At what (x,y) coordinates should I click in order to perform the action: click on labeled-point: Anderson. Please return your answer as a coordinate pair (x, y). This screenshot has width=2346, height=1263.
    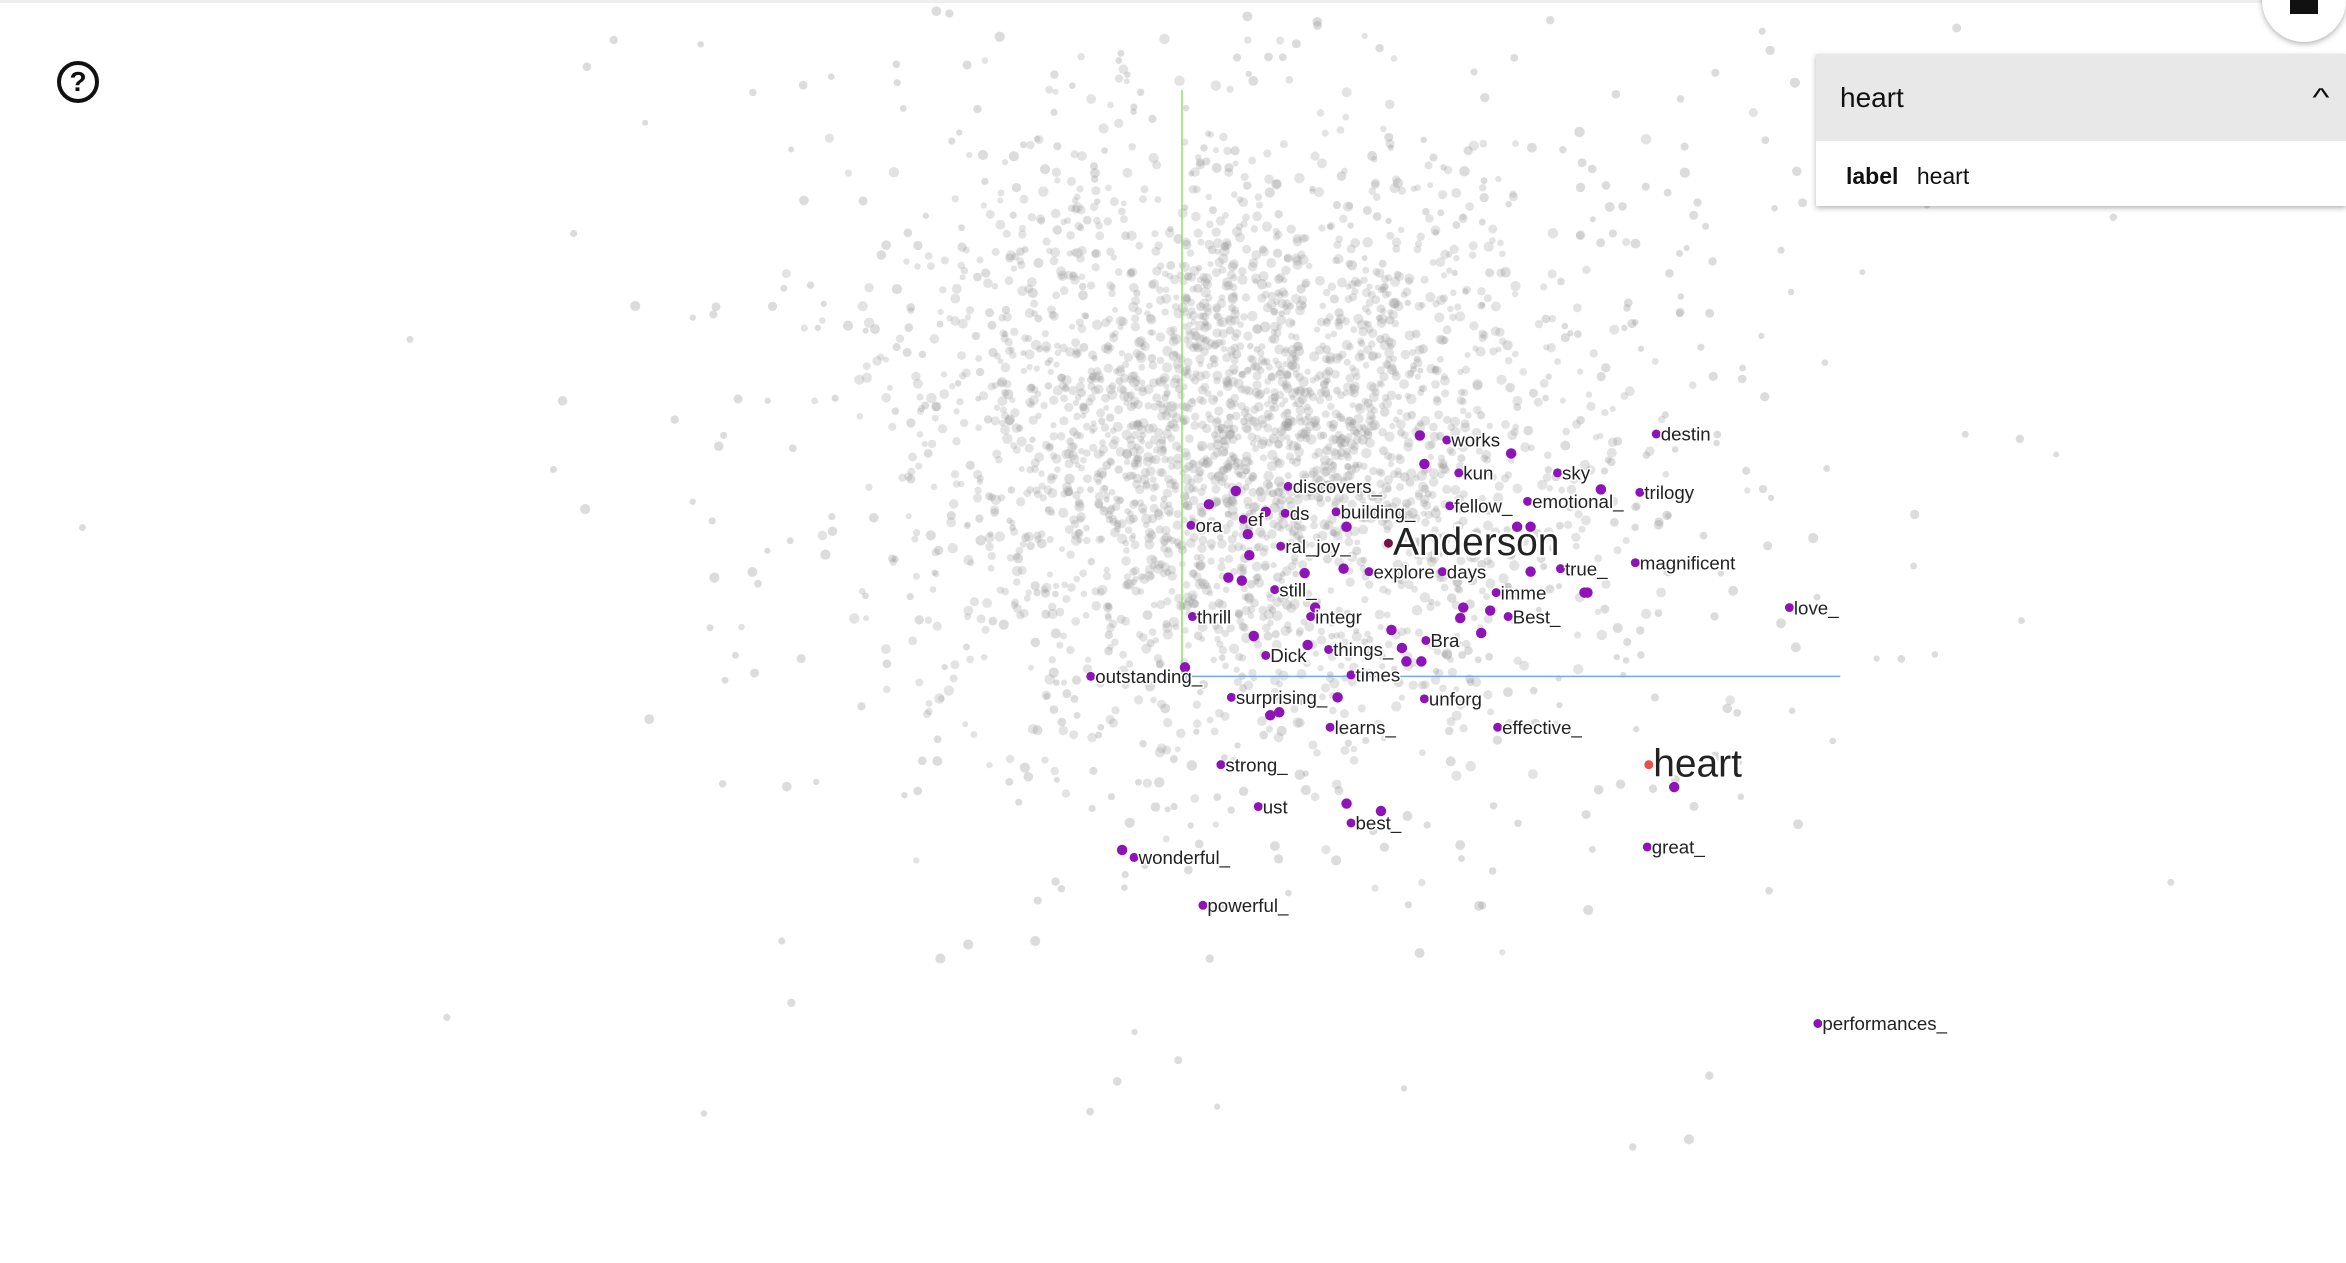
    Looking at the image, I should click on (1472, 542).